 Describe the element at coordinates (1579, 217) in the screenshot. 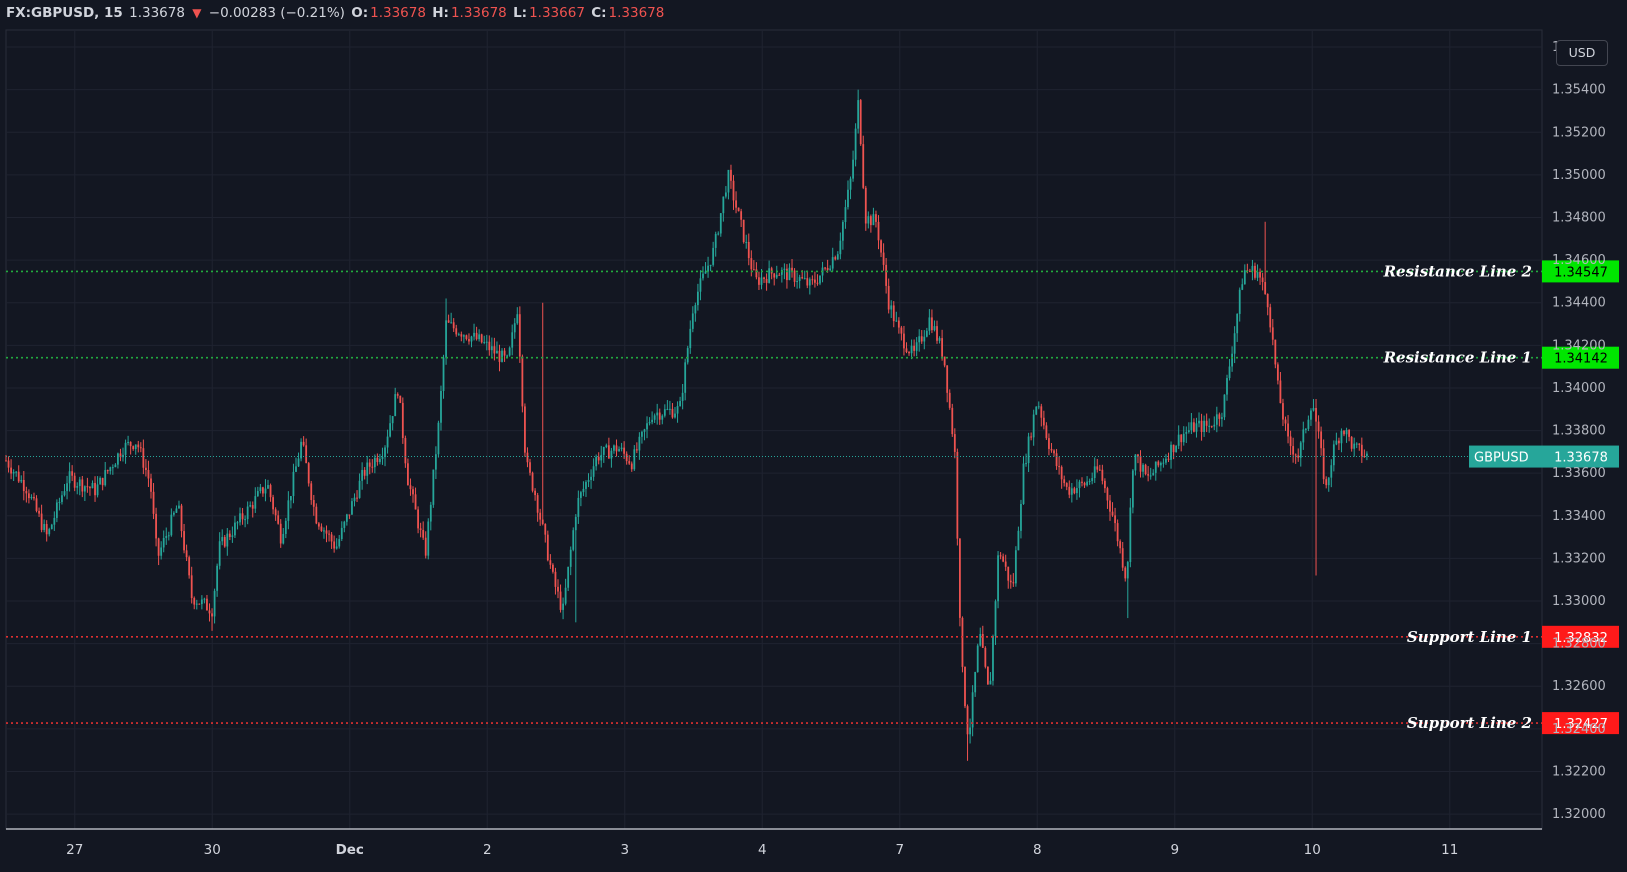

I see `y-tick-label: 1.34800` at that location.